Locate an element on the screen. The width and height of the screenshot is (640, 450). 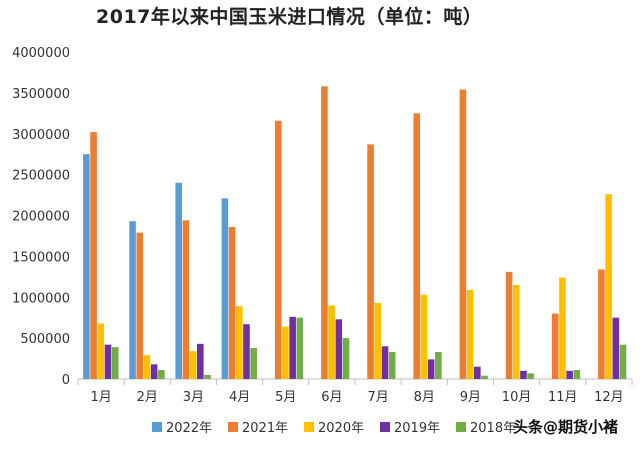
legend-label: 2019年 is located at coordinates (417, 428).